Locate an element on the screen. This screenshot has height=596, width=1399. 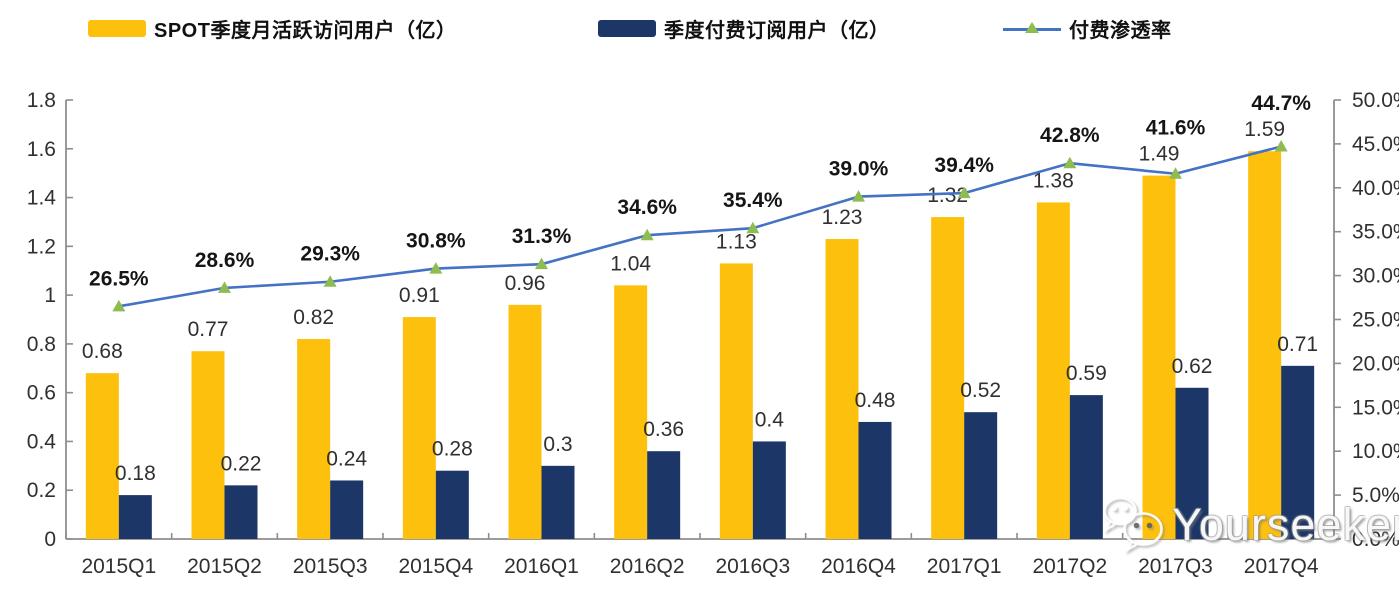
penetration-value-label: 31.3% is located at coordinates (542, 236).